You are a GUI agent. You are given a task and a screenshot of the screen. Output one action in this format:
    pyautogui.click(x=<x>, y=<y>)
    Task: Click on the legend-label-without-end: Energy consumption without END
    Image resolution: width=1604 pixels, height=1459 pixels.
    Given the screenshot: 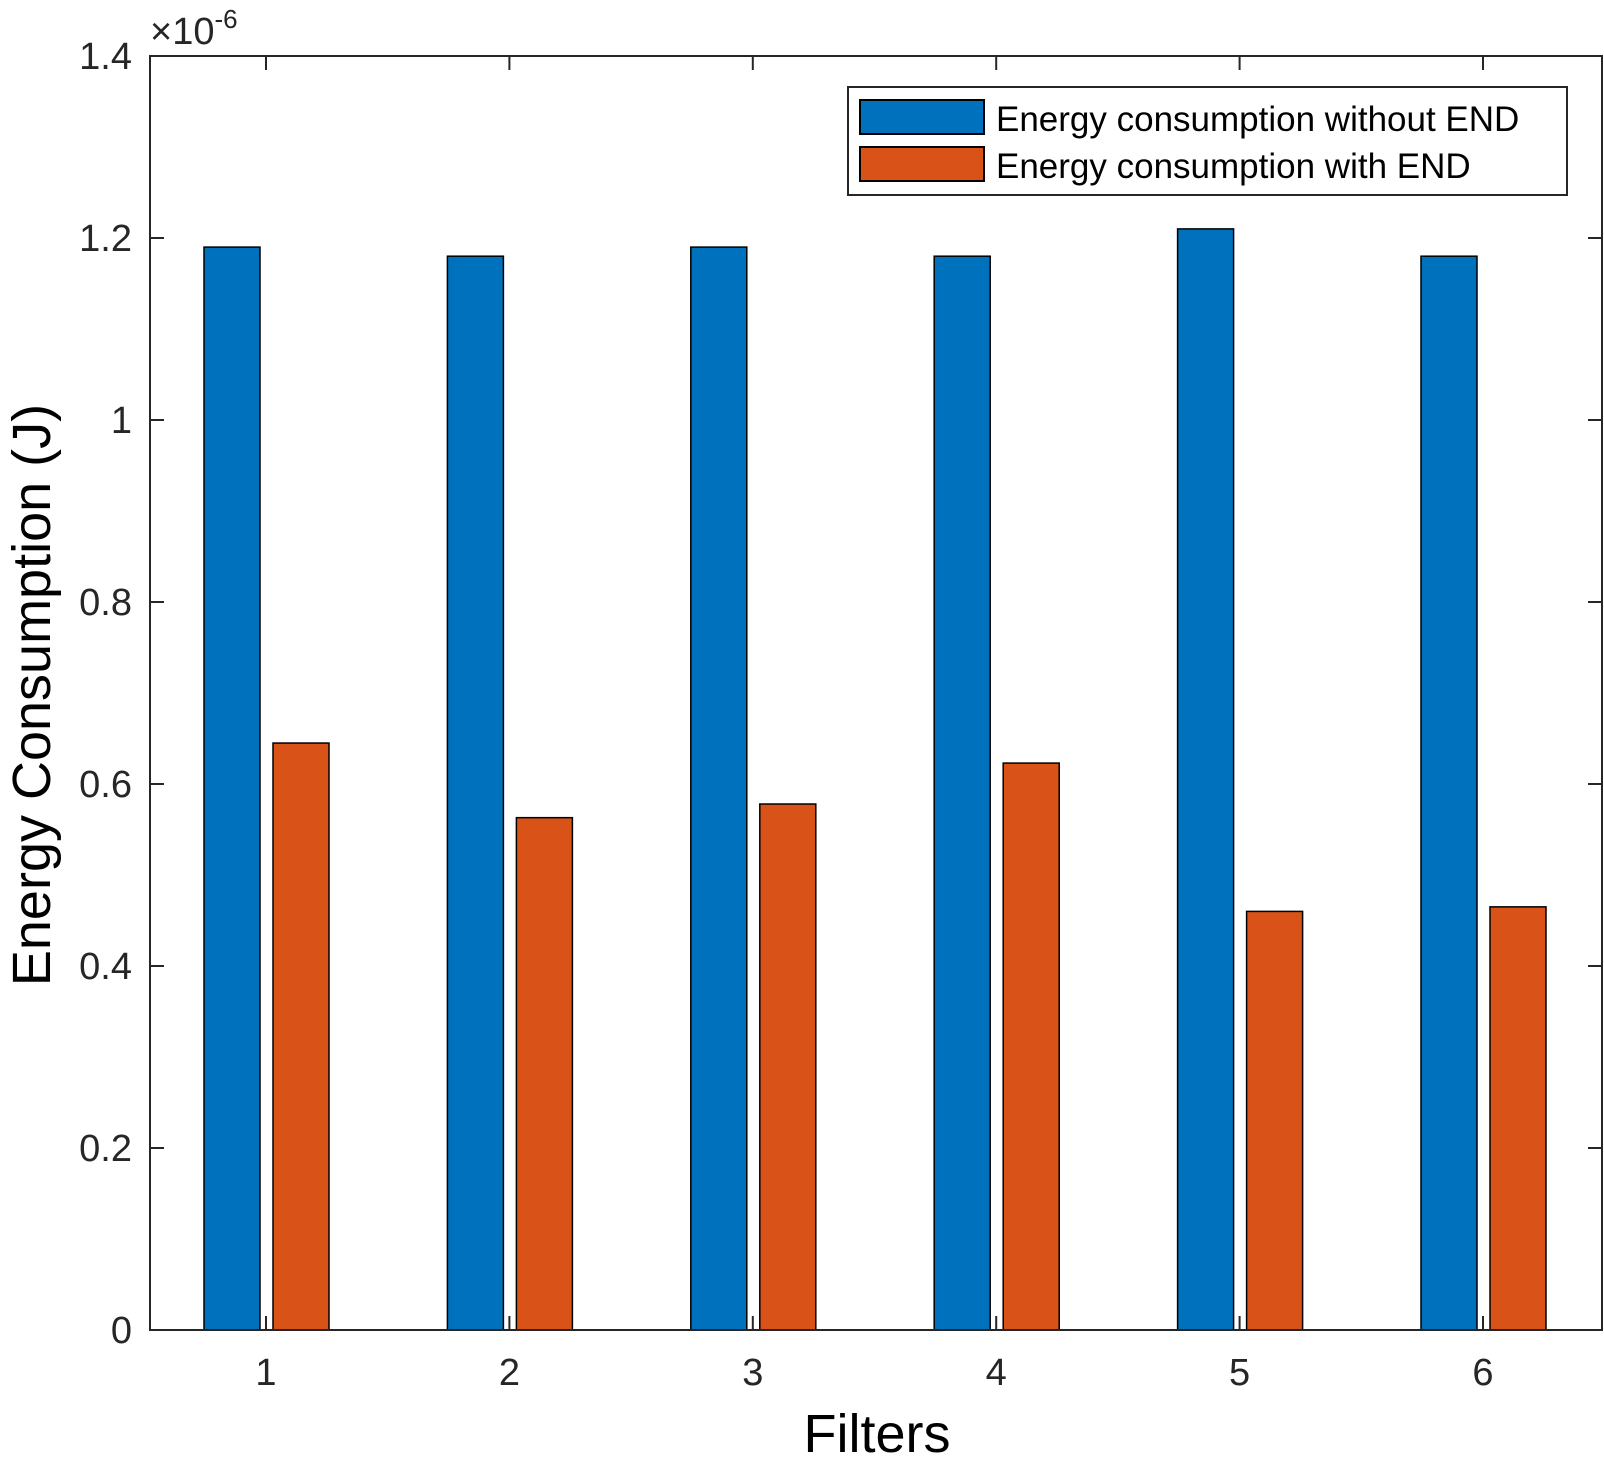 What is the action you would take?
    pyautogui.click(x=1257, y=119)
    